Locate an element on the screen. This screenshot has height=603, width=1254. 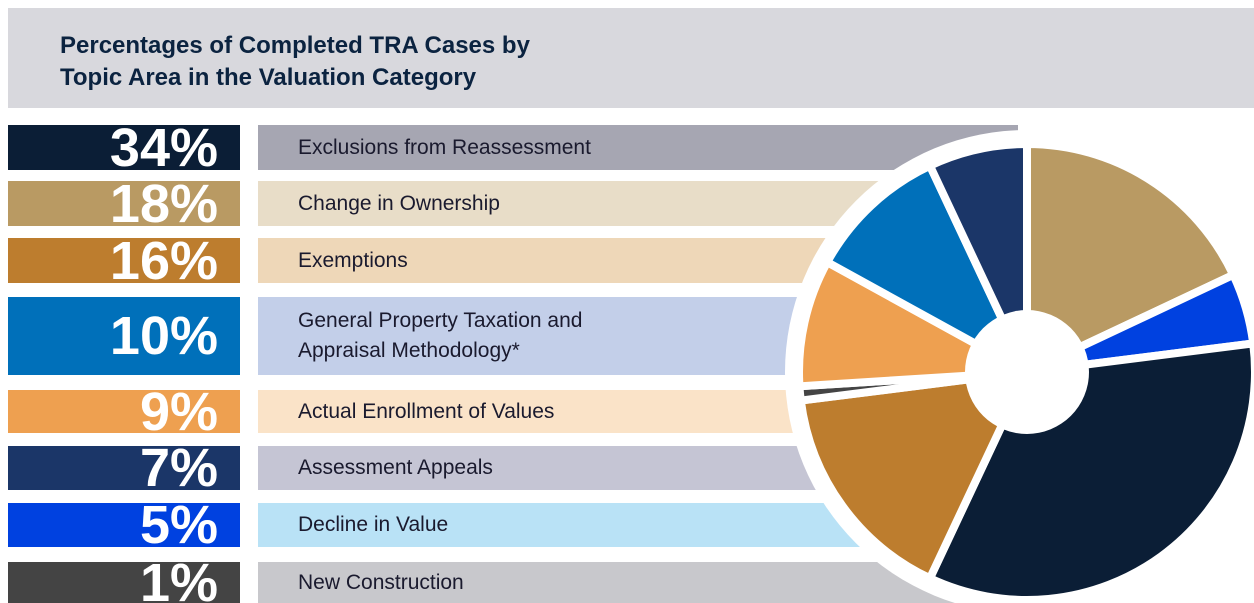
value-label: 5% is located at coordinates (124, 525).